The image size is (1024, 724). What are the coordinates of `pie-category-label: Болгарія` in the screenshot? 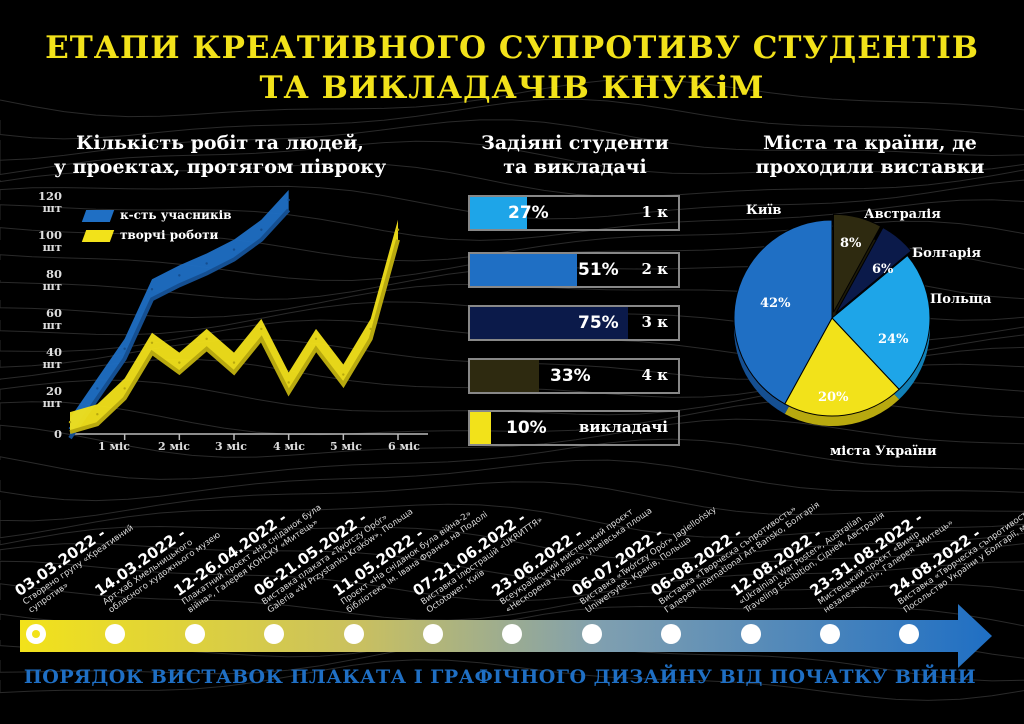 It's located at (946, 253).